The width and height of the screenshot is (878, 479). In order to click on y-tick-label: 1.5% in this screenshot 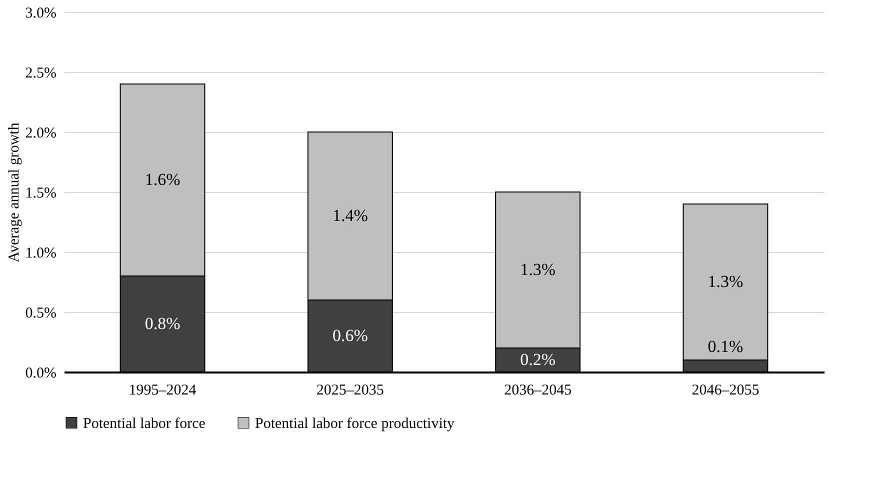, I will do `click(40, 194)`.